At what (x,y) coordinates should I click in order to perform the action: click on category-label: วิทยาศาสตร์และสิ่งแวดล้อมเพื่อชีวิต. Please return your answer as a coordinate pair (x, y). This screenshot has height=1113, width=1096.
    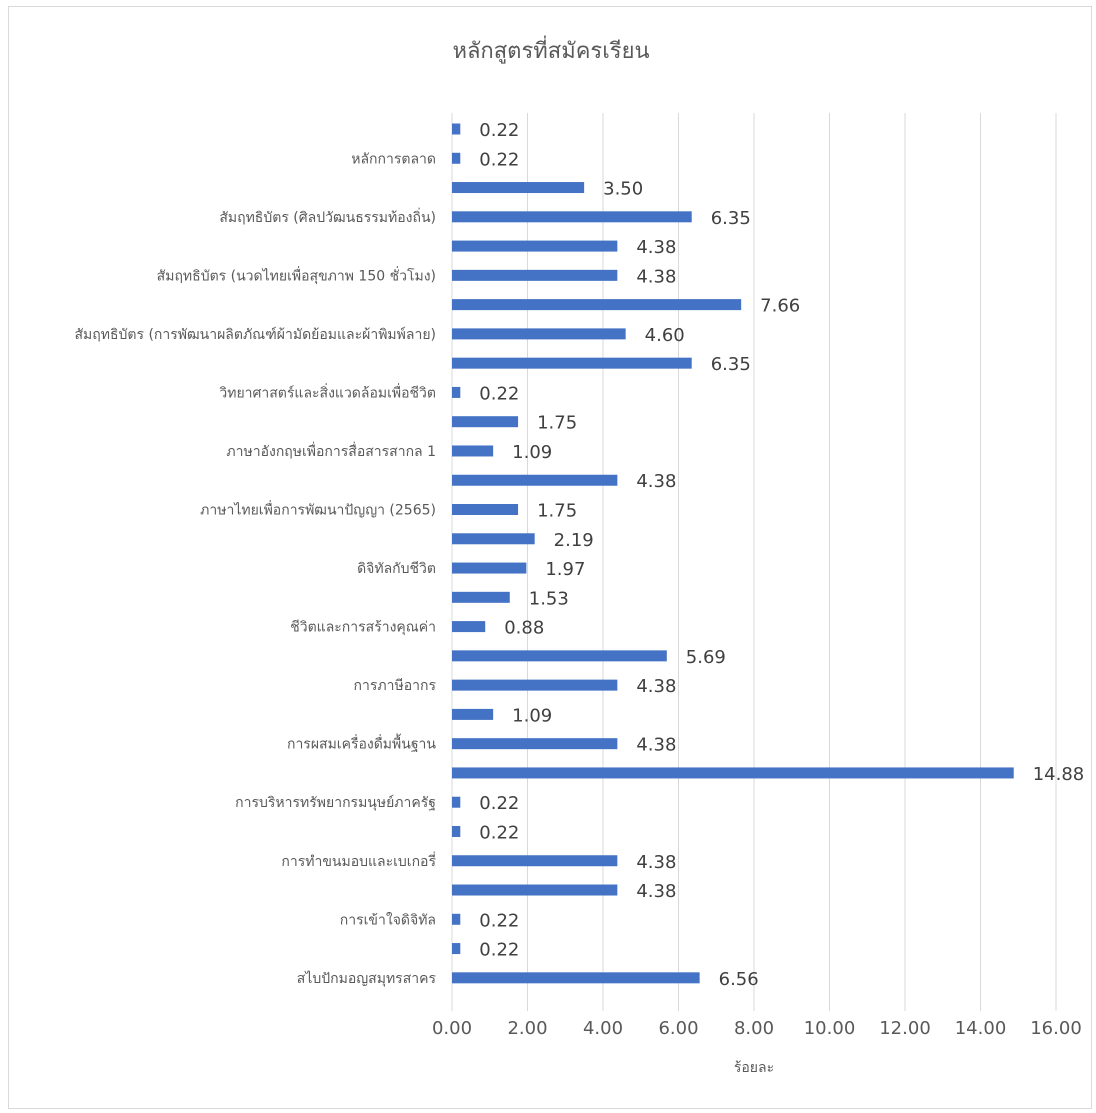
    Looking at the image, I should click on (327, 392).